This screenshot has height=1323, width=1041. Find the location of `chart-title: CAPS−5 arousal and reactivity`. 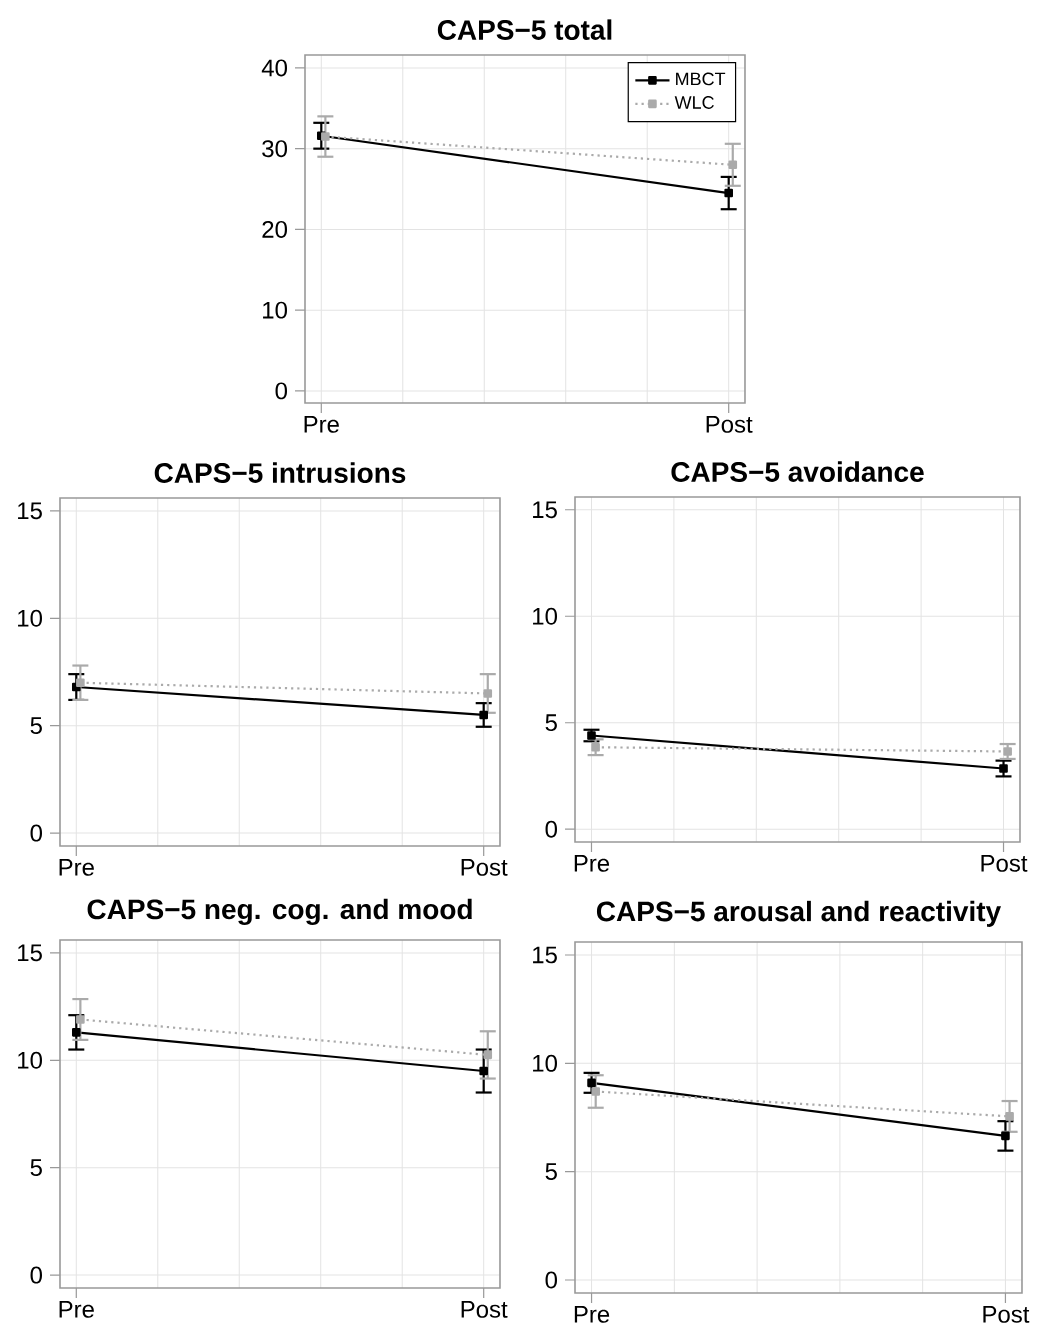

chart-title: CAPS−5 arousal and reactivity is located at coordinates (799, 913).